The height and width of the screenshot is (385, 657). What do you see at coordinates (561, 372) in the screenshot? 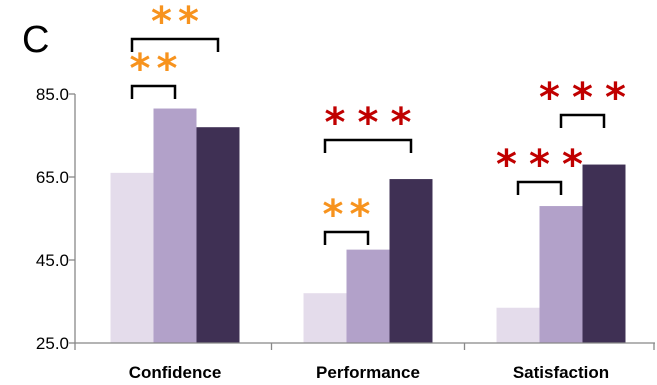
I see `category-label: Satisfaction` at bounding box center [561, 372].